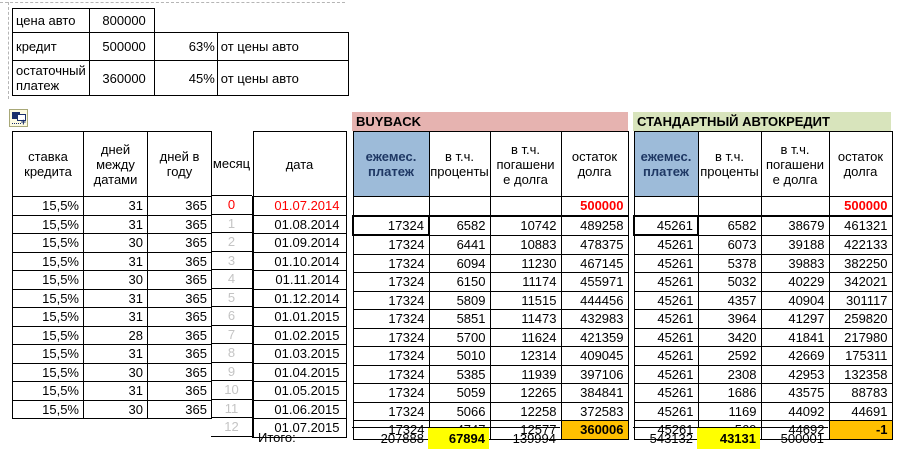 The height and width of the screenshot is (458, 900). I want to click on date-cell: 01.05.2015, so click(299, 391).